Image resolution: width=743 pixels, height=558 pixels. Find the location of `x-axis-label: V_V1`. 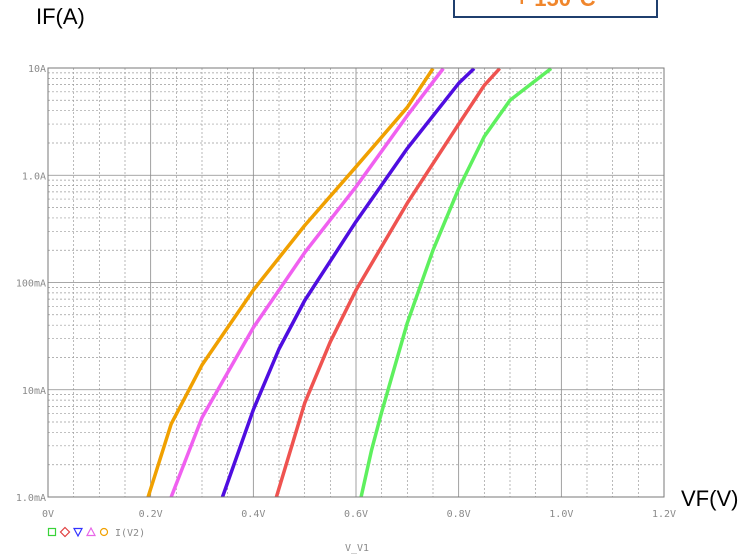

x-axis-label: V_V1 is located at coordinates (357, 548).